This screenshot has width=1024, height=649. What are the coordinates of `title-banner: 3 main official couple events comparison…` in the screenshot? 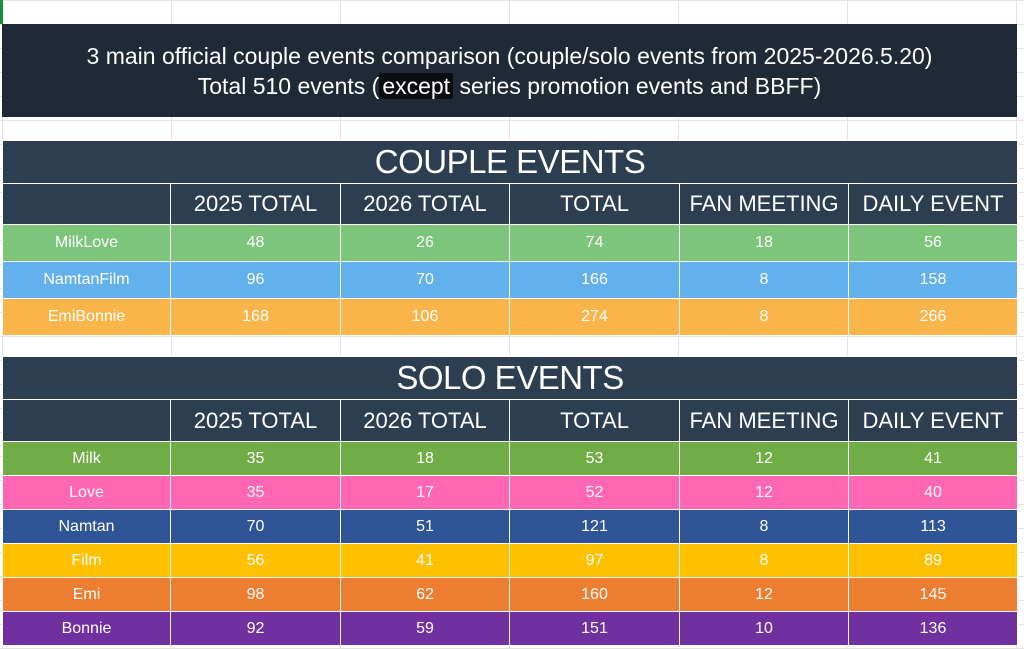 It's located at (509, 70).